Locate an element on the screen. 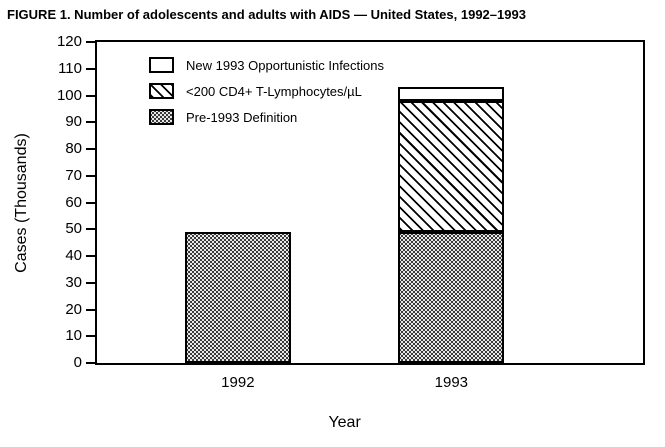 The height and width of the screenshot is (447, 665). bar-segment-hatch is located at coordinates (451, 166).